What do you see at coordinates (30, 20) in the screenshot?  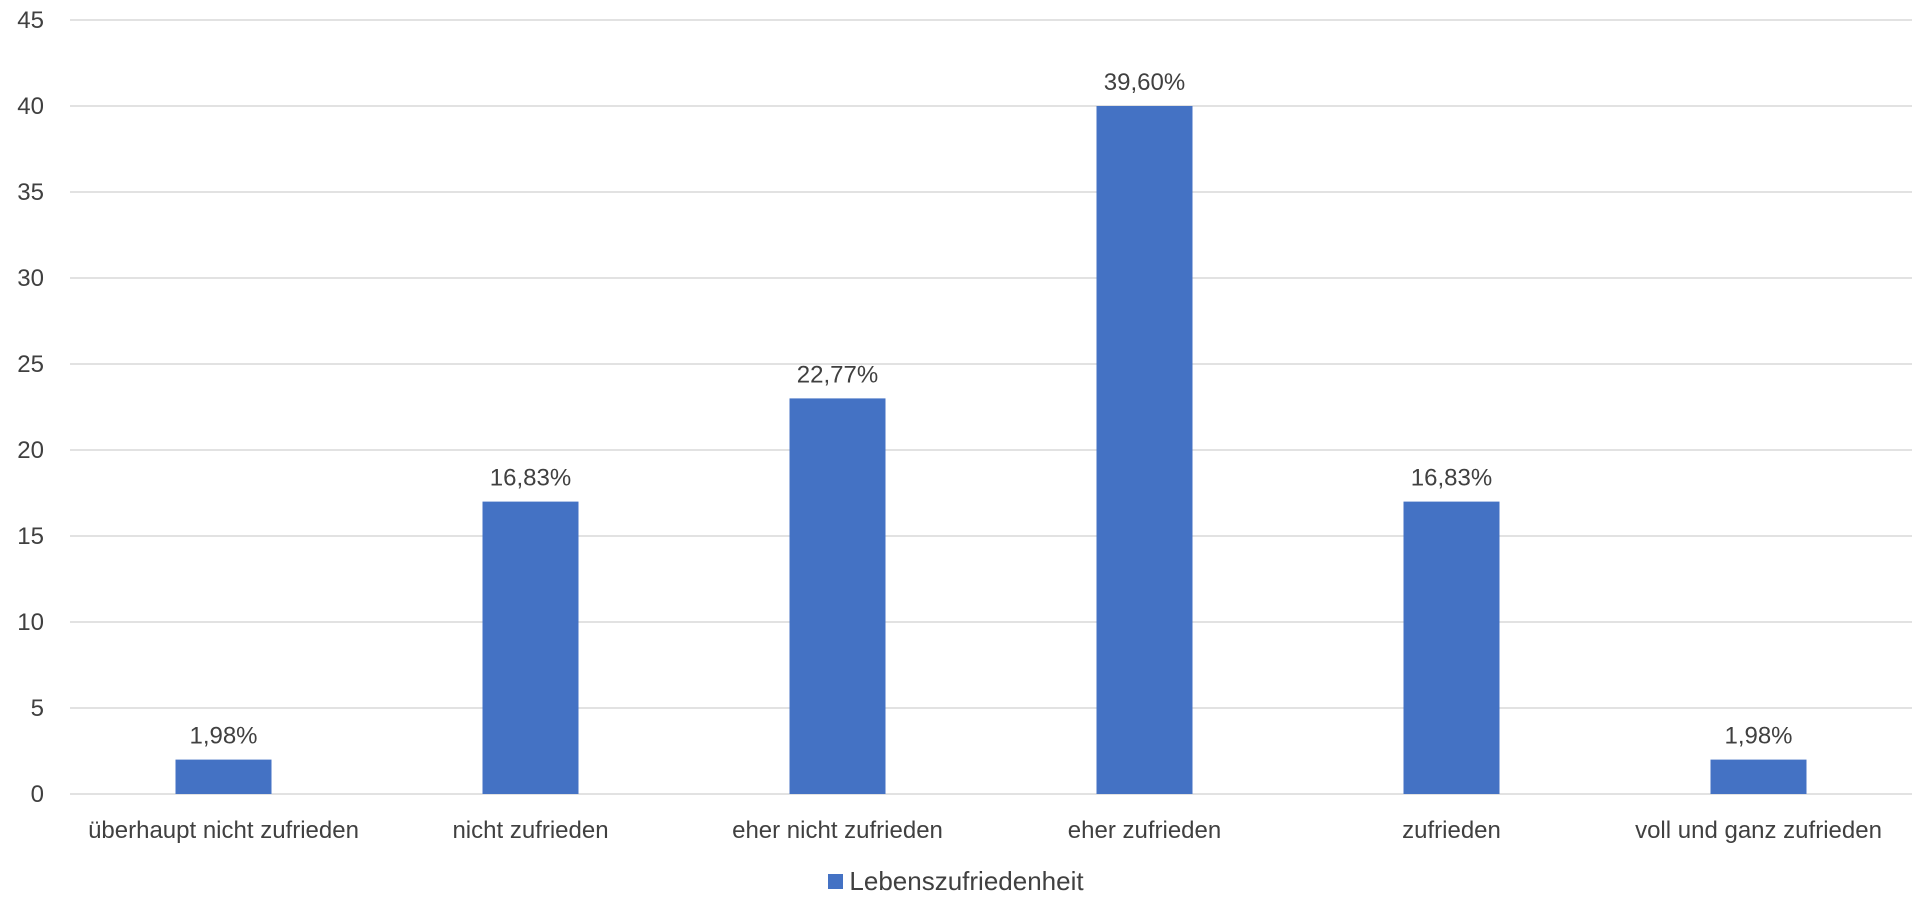 I see `y-tick-label: 45` at bounding box center [30, 20].